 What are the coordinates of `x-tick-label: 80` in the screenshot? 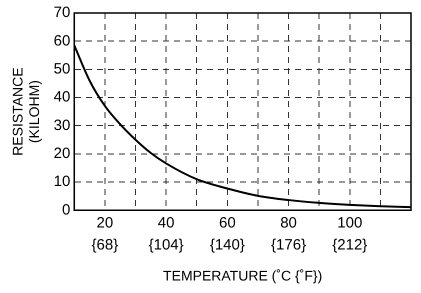 It's located at (288, 223).